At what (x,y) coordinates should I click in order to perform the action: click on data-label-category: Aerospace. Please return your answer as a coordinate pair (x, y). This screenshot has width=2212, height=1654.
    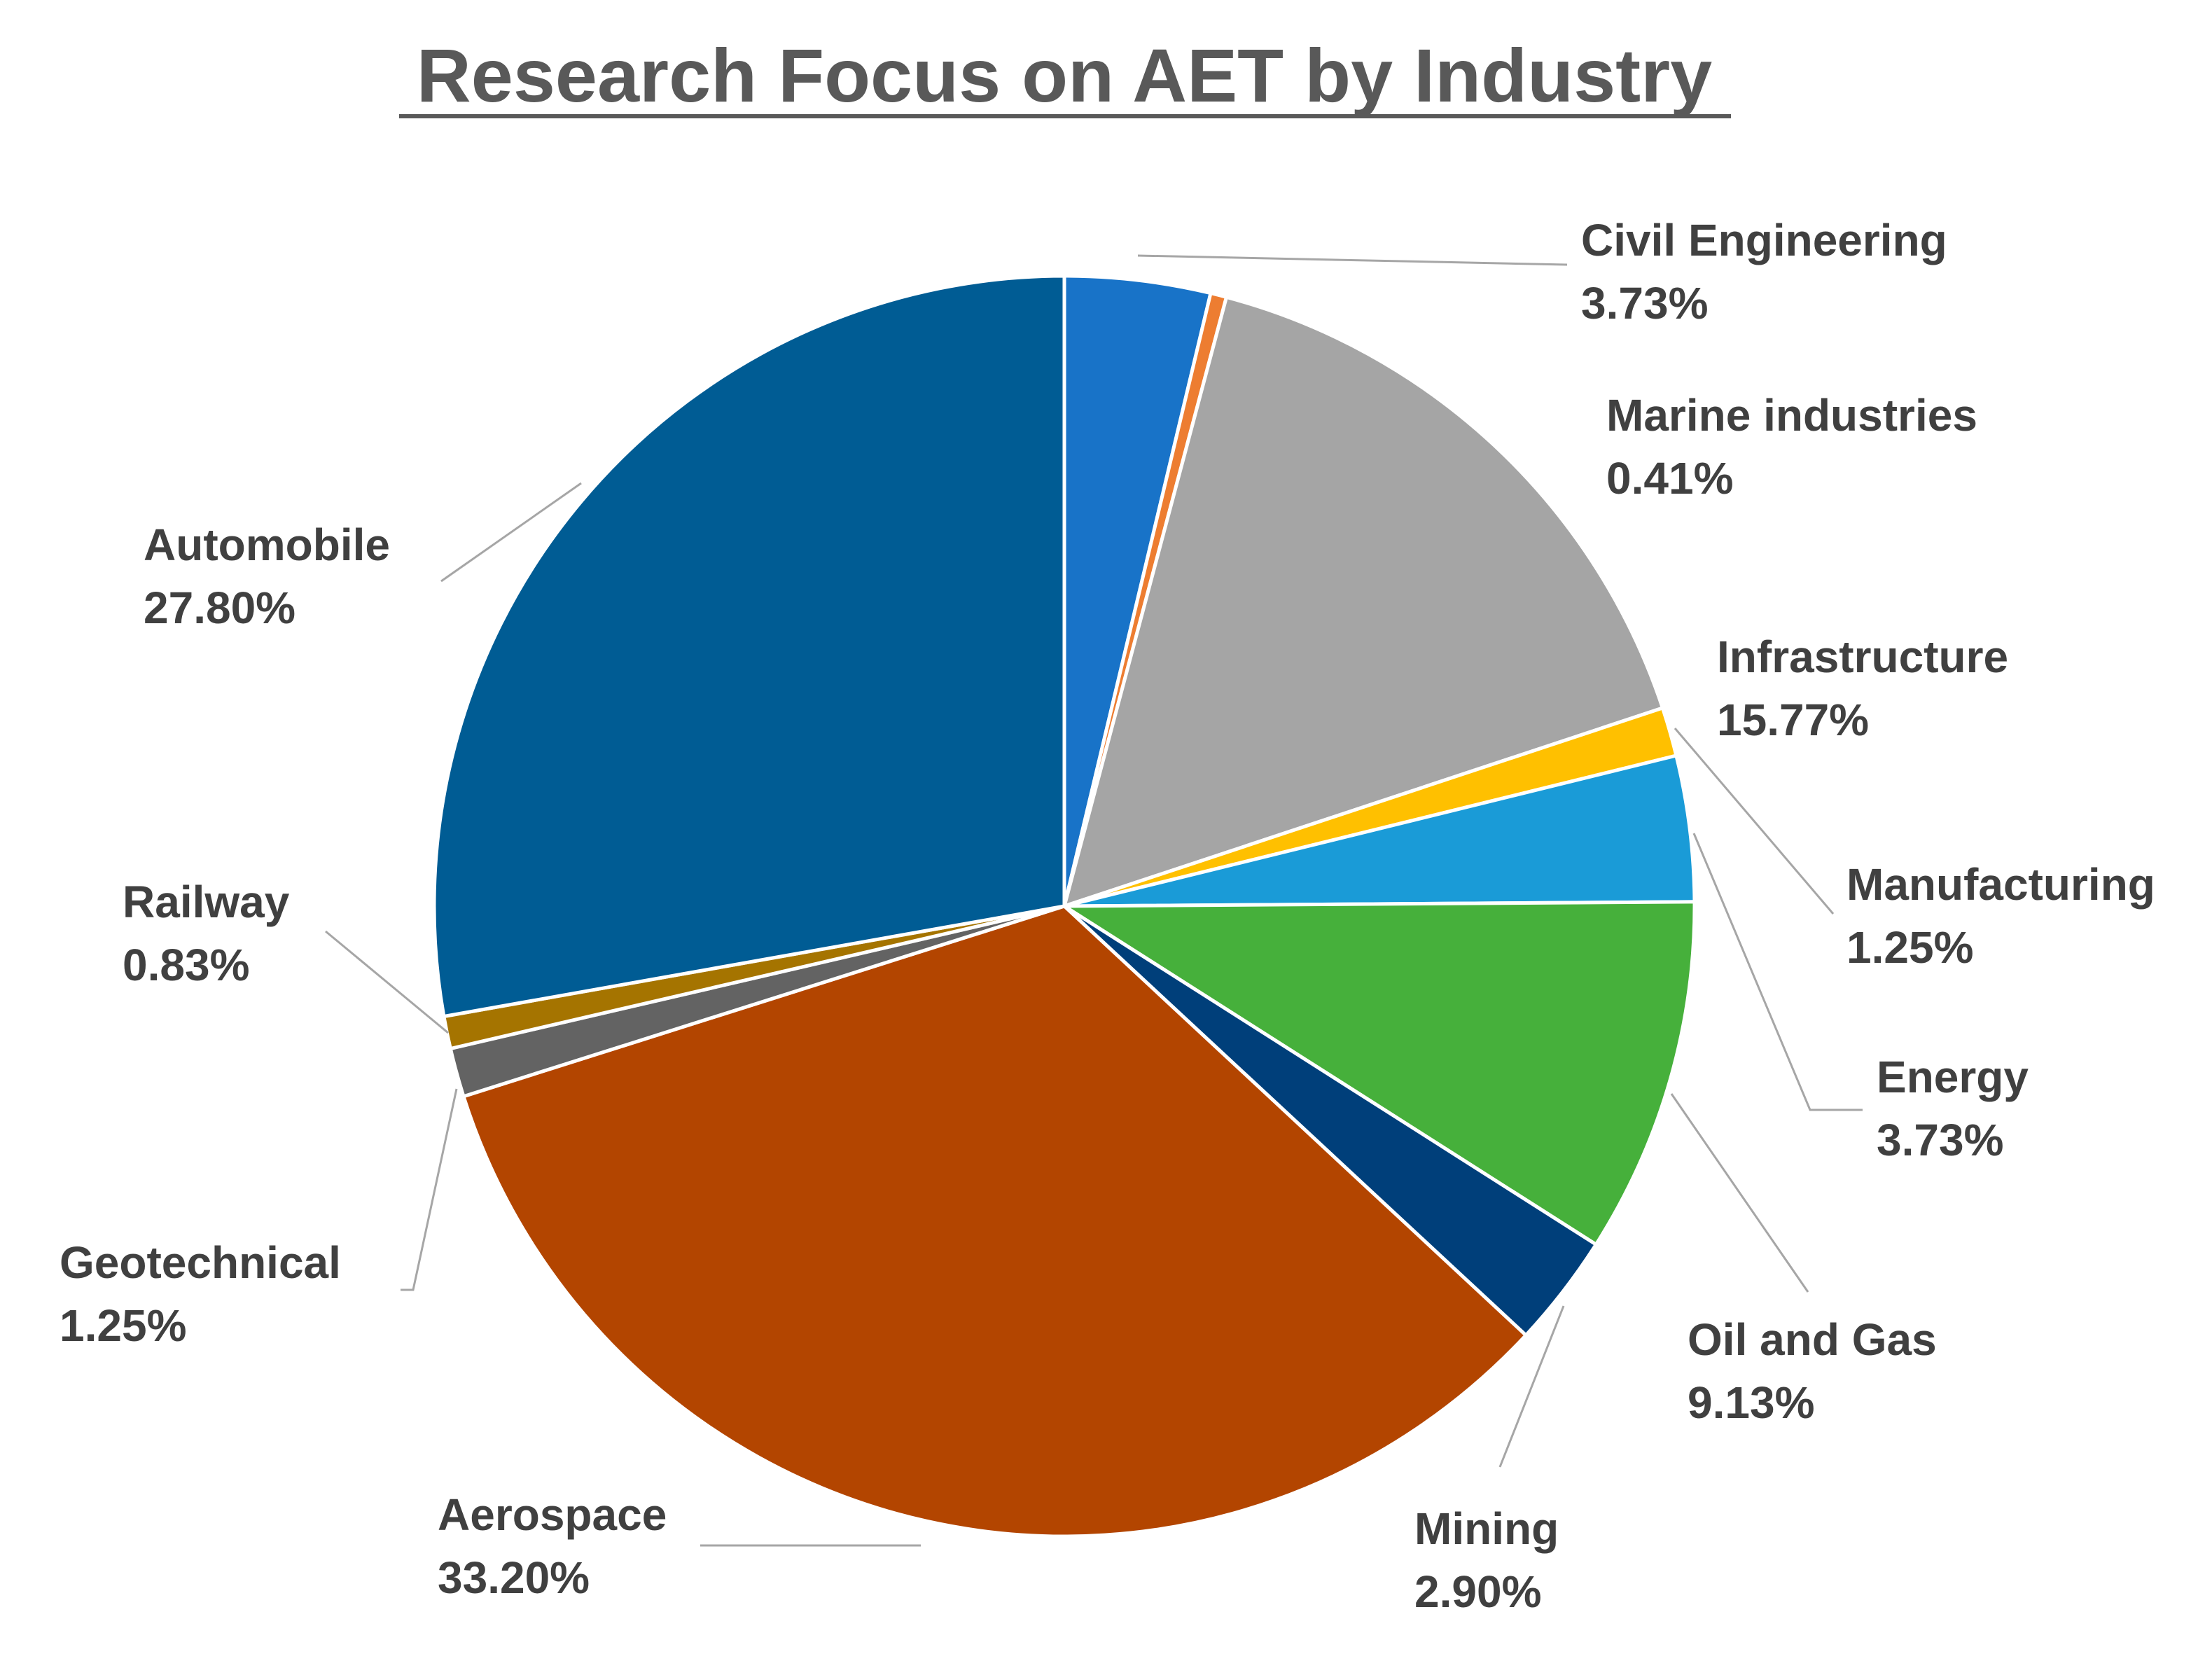
    Looking at the image, I should click on (552, 1514).